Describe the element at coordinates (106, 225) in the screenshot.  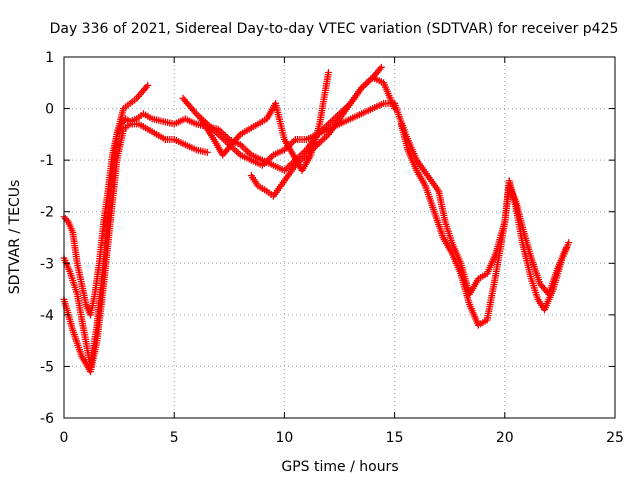
I see `series-trace-b` at that location.